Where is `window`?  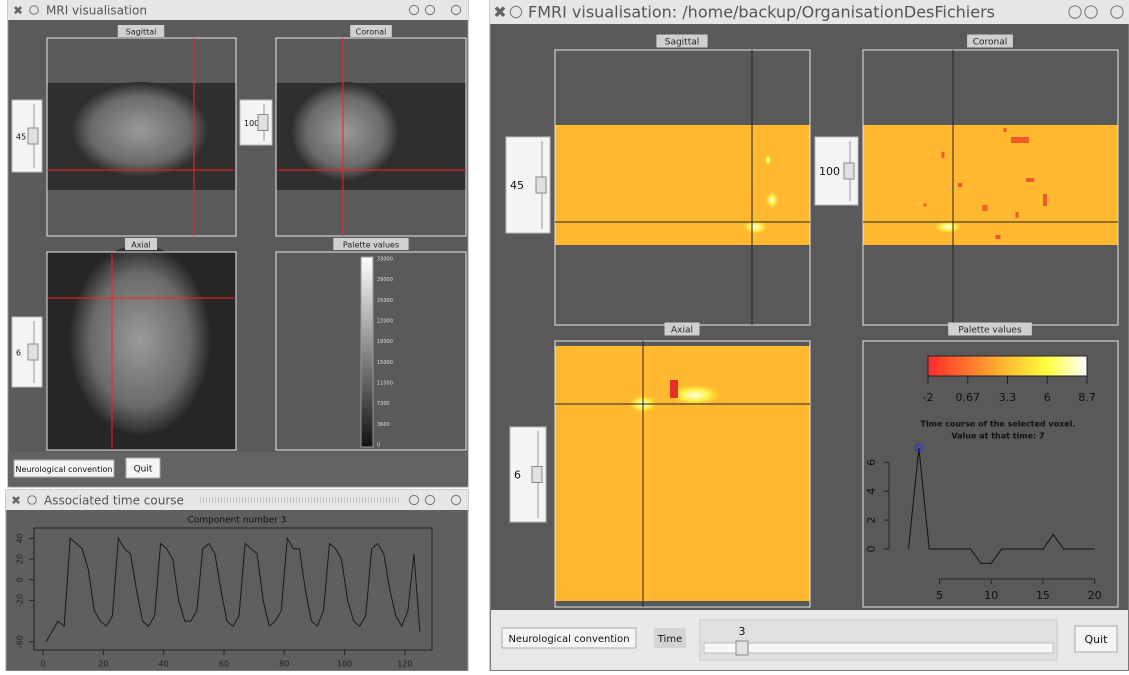 window is located at coordinates (237, 580).